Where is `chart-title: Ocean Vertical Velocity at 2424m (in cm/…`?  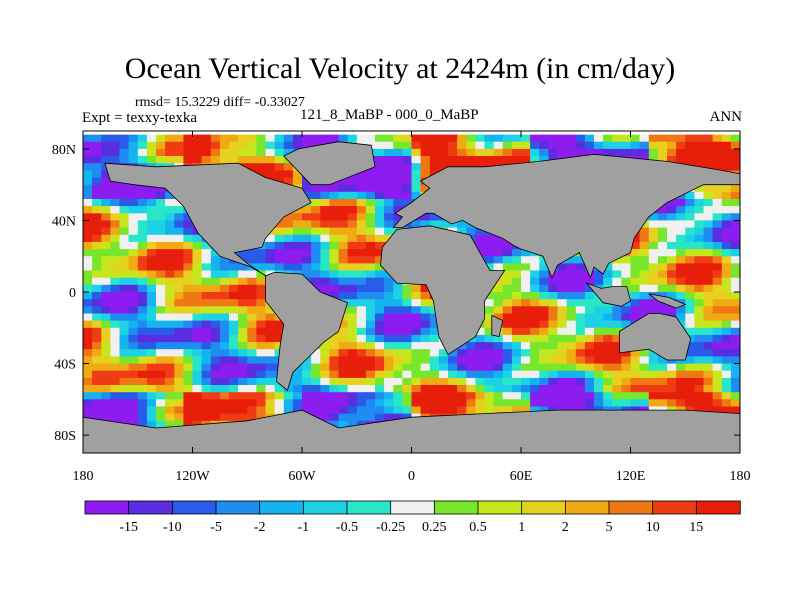
chart-title: Ocean Vertical Velocity at 2424m (in cm/… is located at coordinates (400, 68).